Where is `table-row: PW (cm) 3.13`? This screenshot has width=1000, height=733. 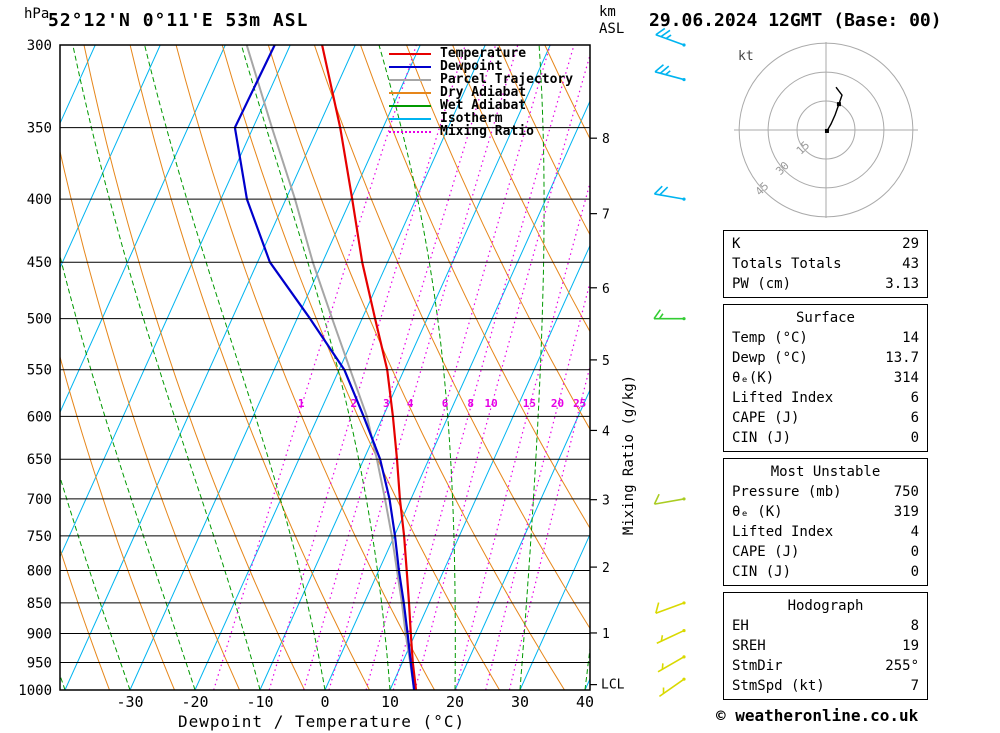 table-row: PW (cm) 3.13 is located at coordinates (825, 284).